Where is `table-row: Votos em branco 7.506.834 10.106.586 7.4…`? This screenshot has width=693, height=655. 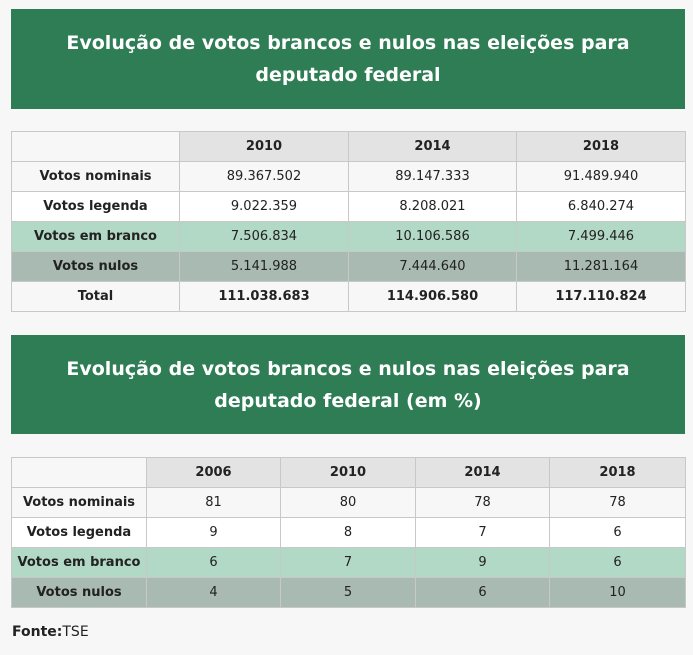
table-row: Votos em branco 7.506.834 10.106.586 7.4… is located at coordinates (348, 236).